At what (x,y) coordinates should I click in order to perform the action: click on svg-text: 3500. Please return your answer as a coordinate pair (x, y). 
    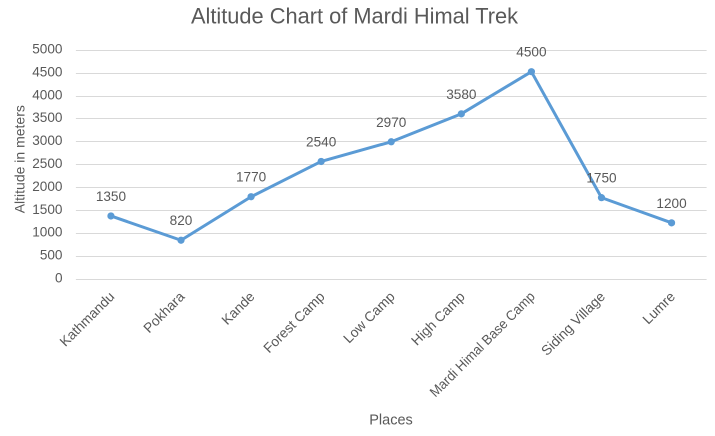
    Looking at the image, I should click on (47, 117).